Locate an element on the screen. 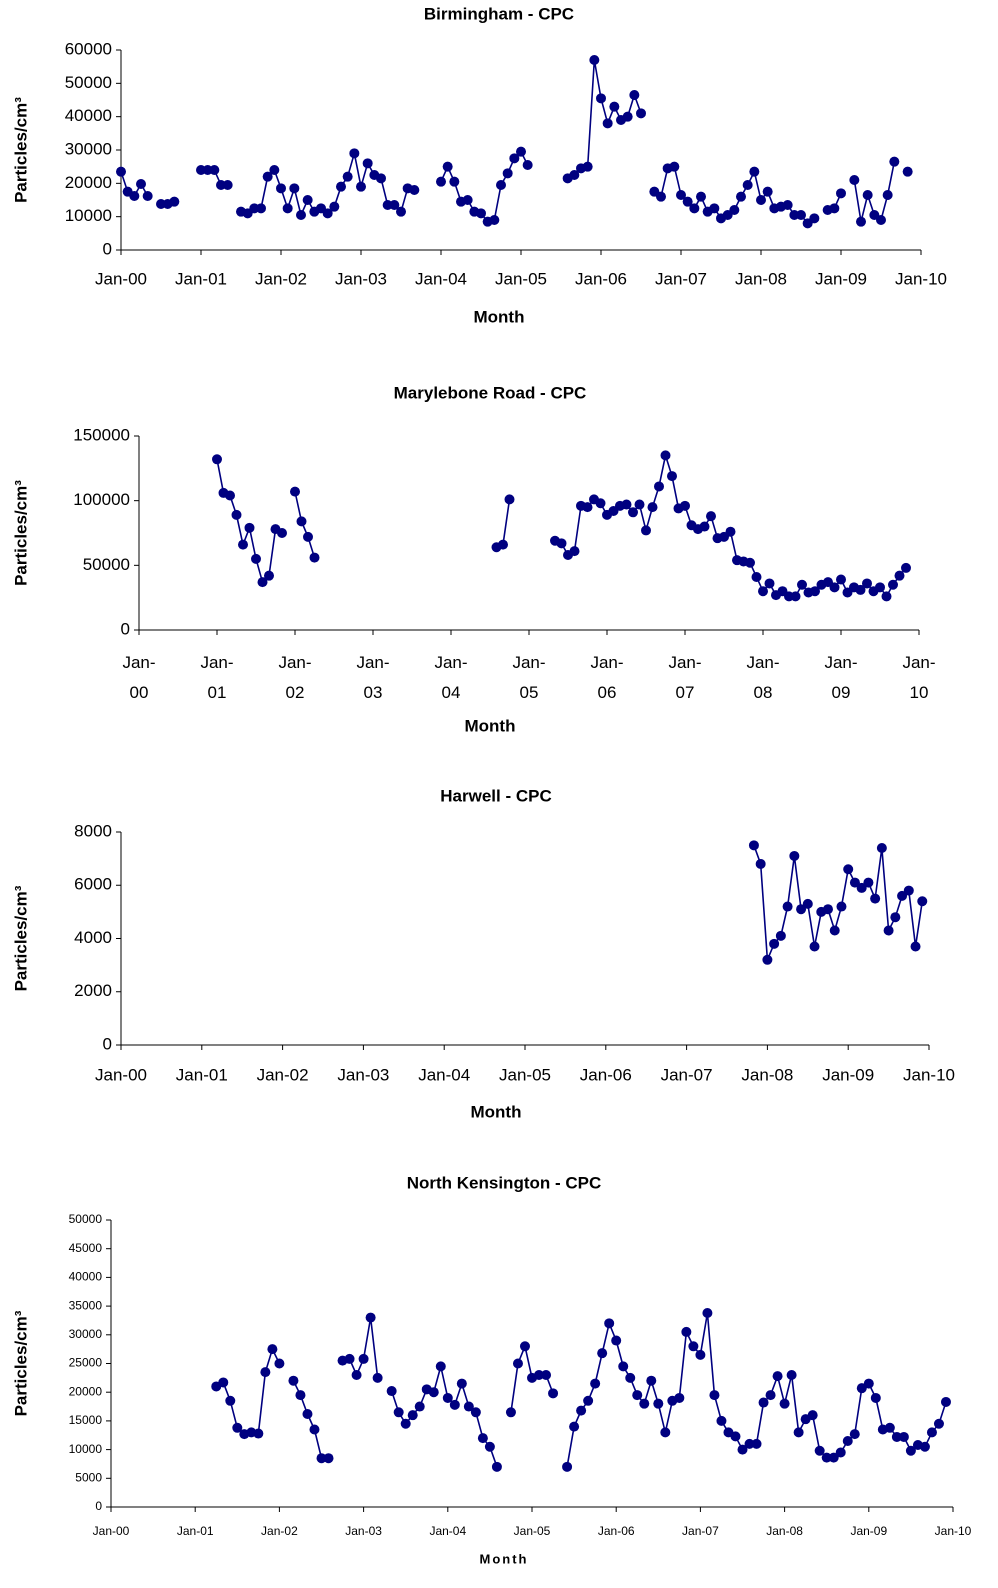 This screenshot has width=998, height=1588. y-tick-label: 60000 is located at coordinates (88, 48).